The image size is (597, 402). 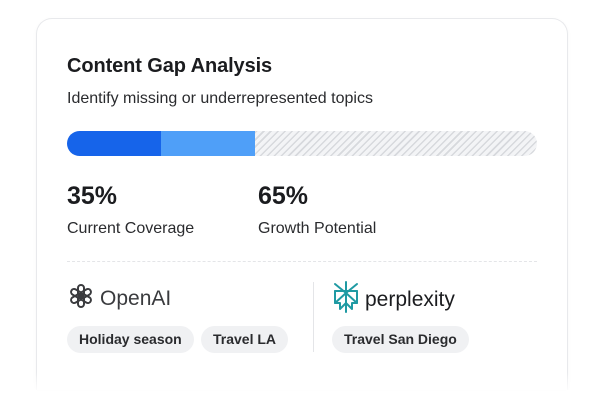 I want to click on openai-brand: OpenAI, so click(x=119, y=298).